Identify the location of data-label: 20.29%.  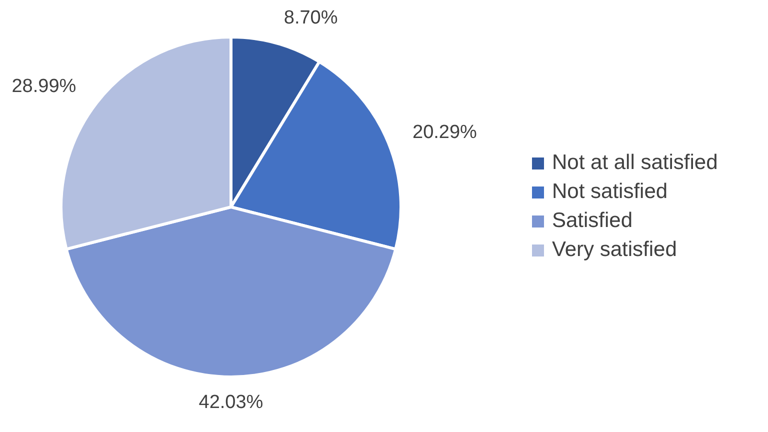
(445, 133).